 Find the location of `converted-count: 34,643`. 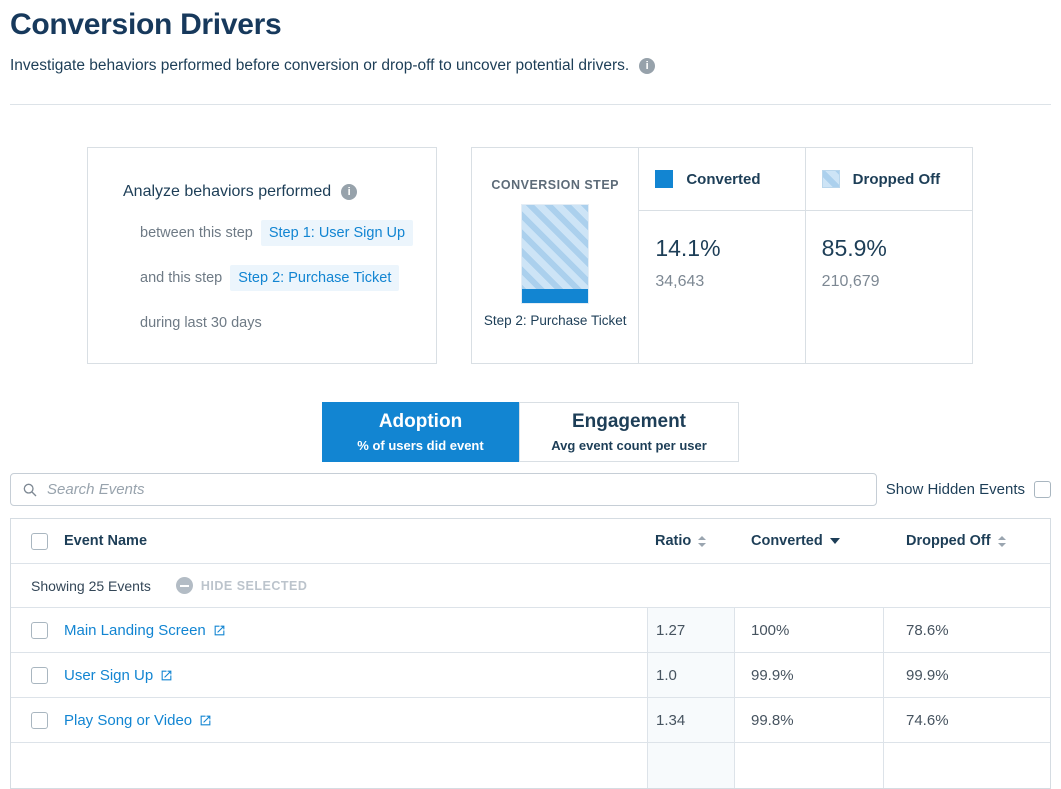

converted-count: 34,643 is located at coordinates (680, 281).